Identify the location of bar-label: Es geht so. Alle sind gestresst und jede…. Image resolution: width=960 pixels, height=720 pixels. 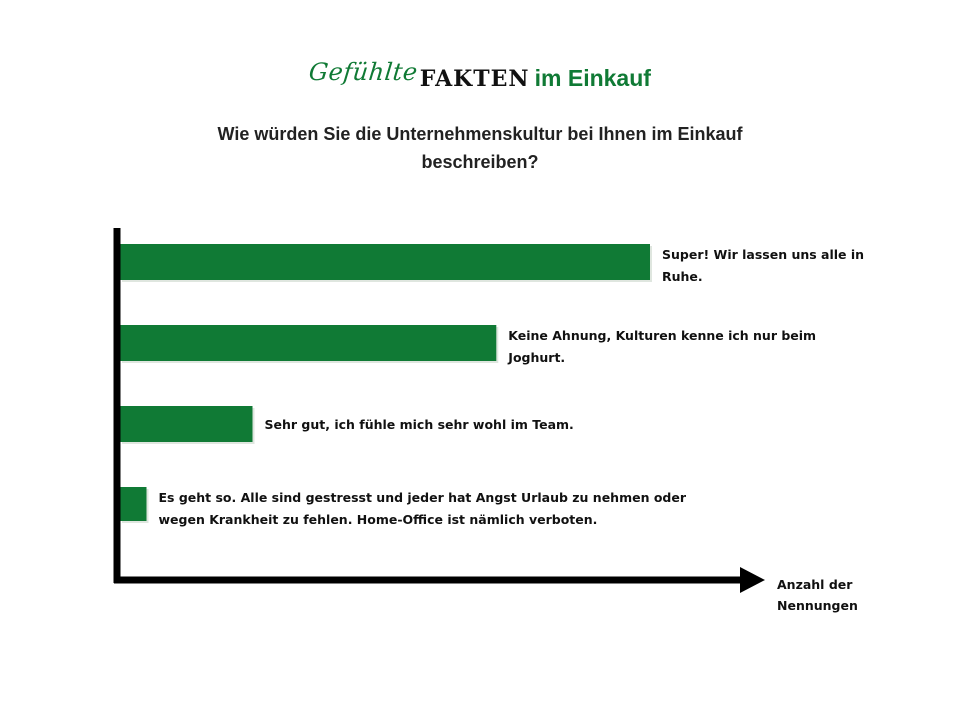
(423, 508).